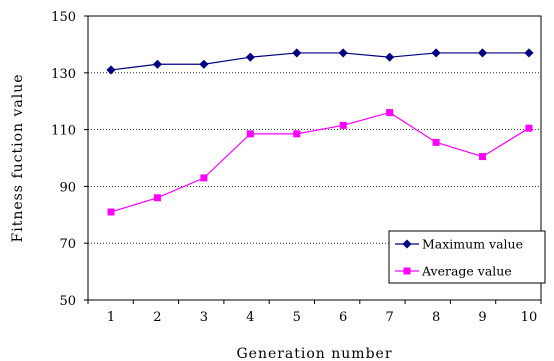  I want to click on legend-marker-maximum-value, so click(407, 244).